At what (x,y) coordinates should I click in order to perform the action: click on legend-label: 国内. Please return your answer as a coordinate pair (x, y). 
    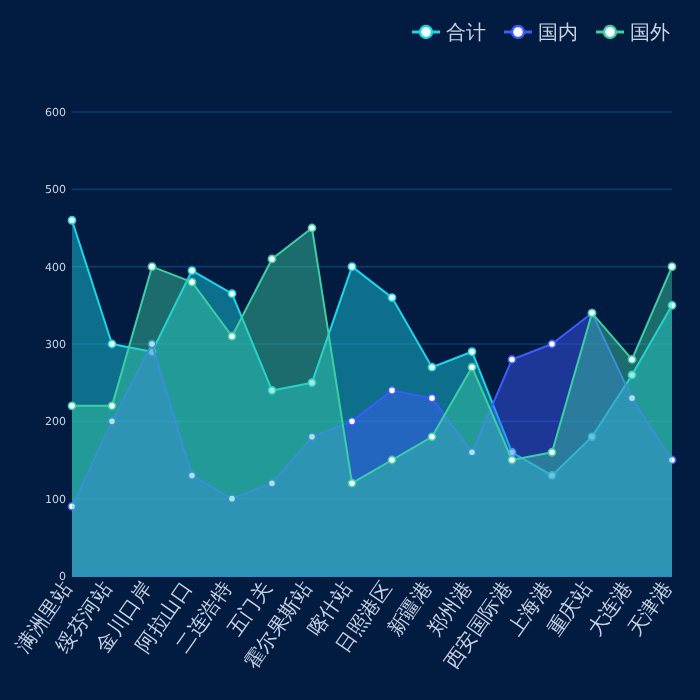
    Looking at the image, I should click on (558, 33).